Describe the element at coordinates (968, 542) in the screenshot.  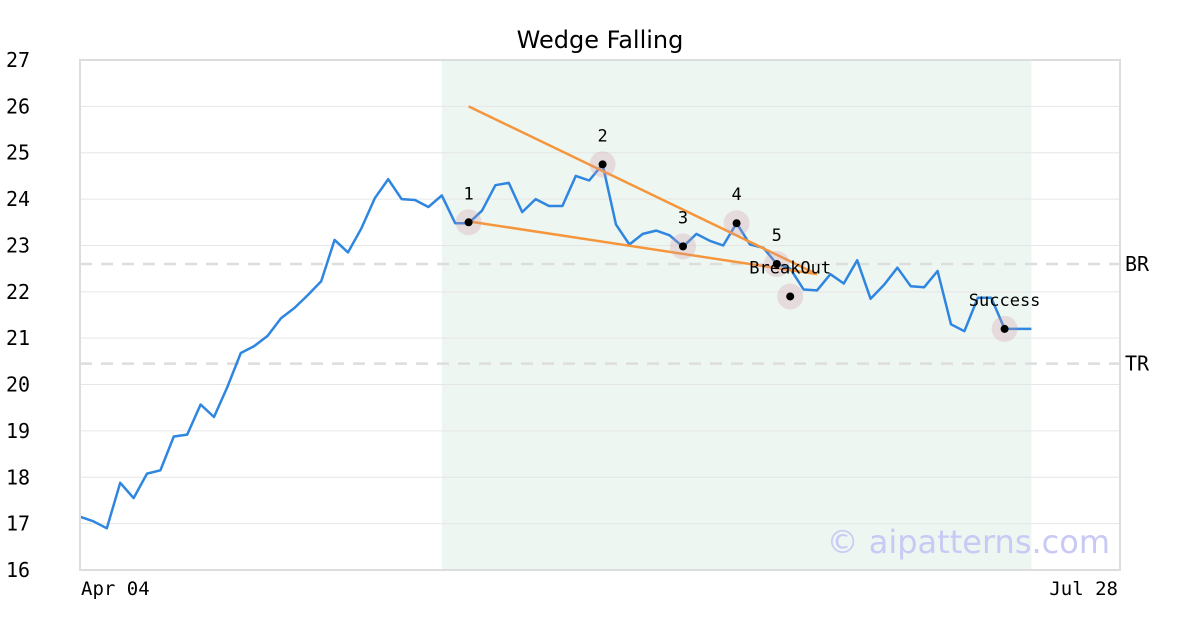
I see `watermark: © aipatterns.com` at that location.